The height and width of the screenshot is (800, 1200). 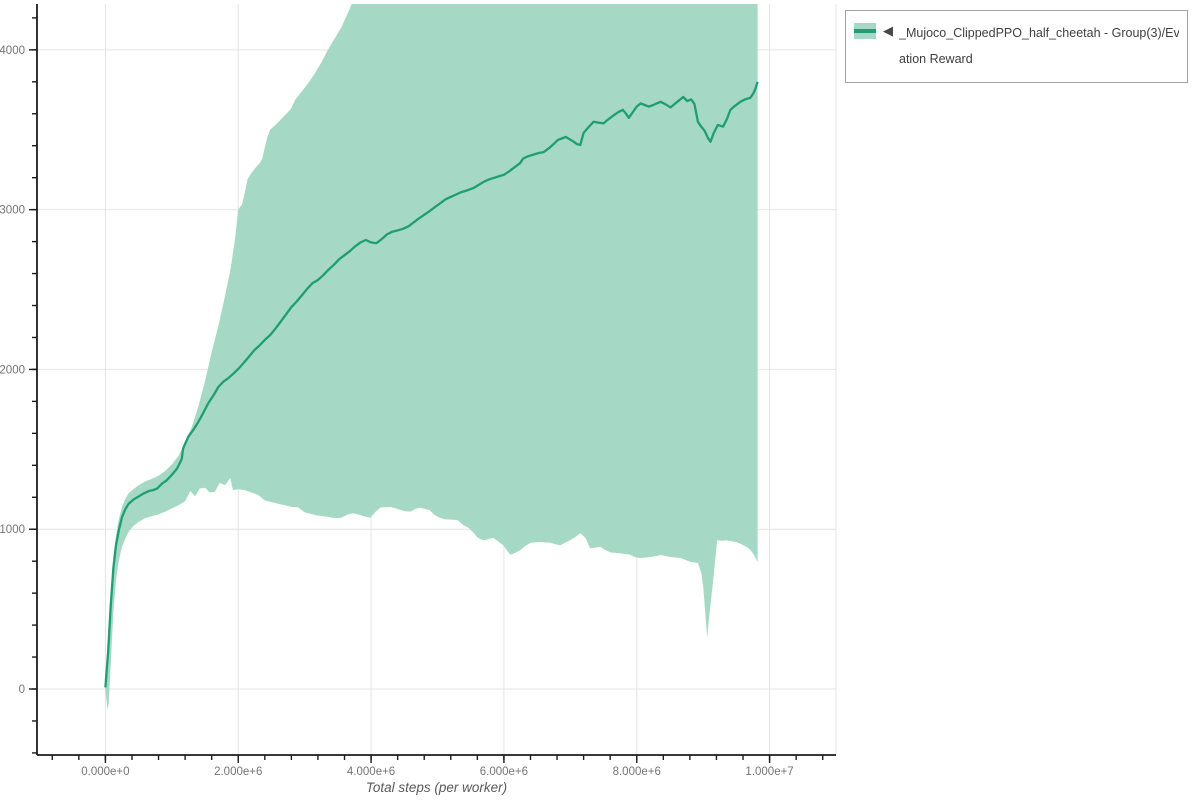 What do you see at coordinates (769, 772) in the screenshot?
I see `x-tick-label: 1.000e+7` at bounding box center [769, 772].